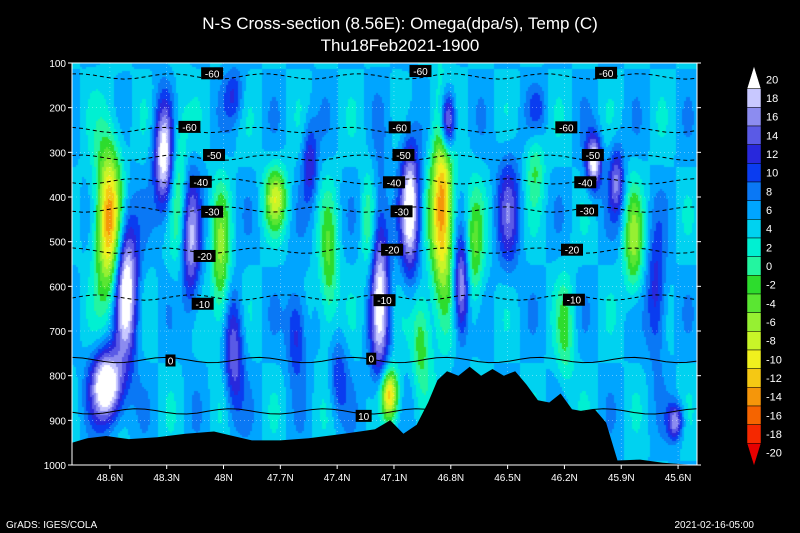 Image resolution: width=800 pixels, height=533 pixels. I want to click on y-tick-label: 400, so click(57, 198).